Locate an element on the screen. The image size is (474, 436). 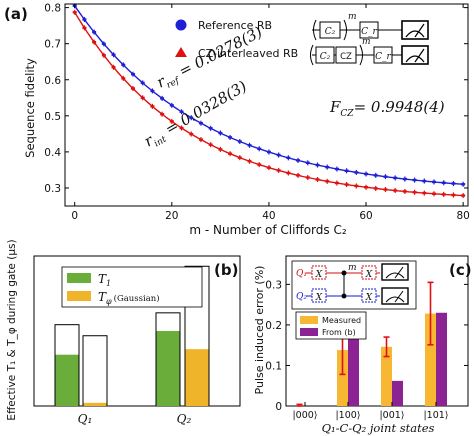
y-tick-label: 0.7 is located at coordinates (52, 45).